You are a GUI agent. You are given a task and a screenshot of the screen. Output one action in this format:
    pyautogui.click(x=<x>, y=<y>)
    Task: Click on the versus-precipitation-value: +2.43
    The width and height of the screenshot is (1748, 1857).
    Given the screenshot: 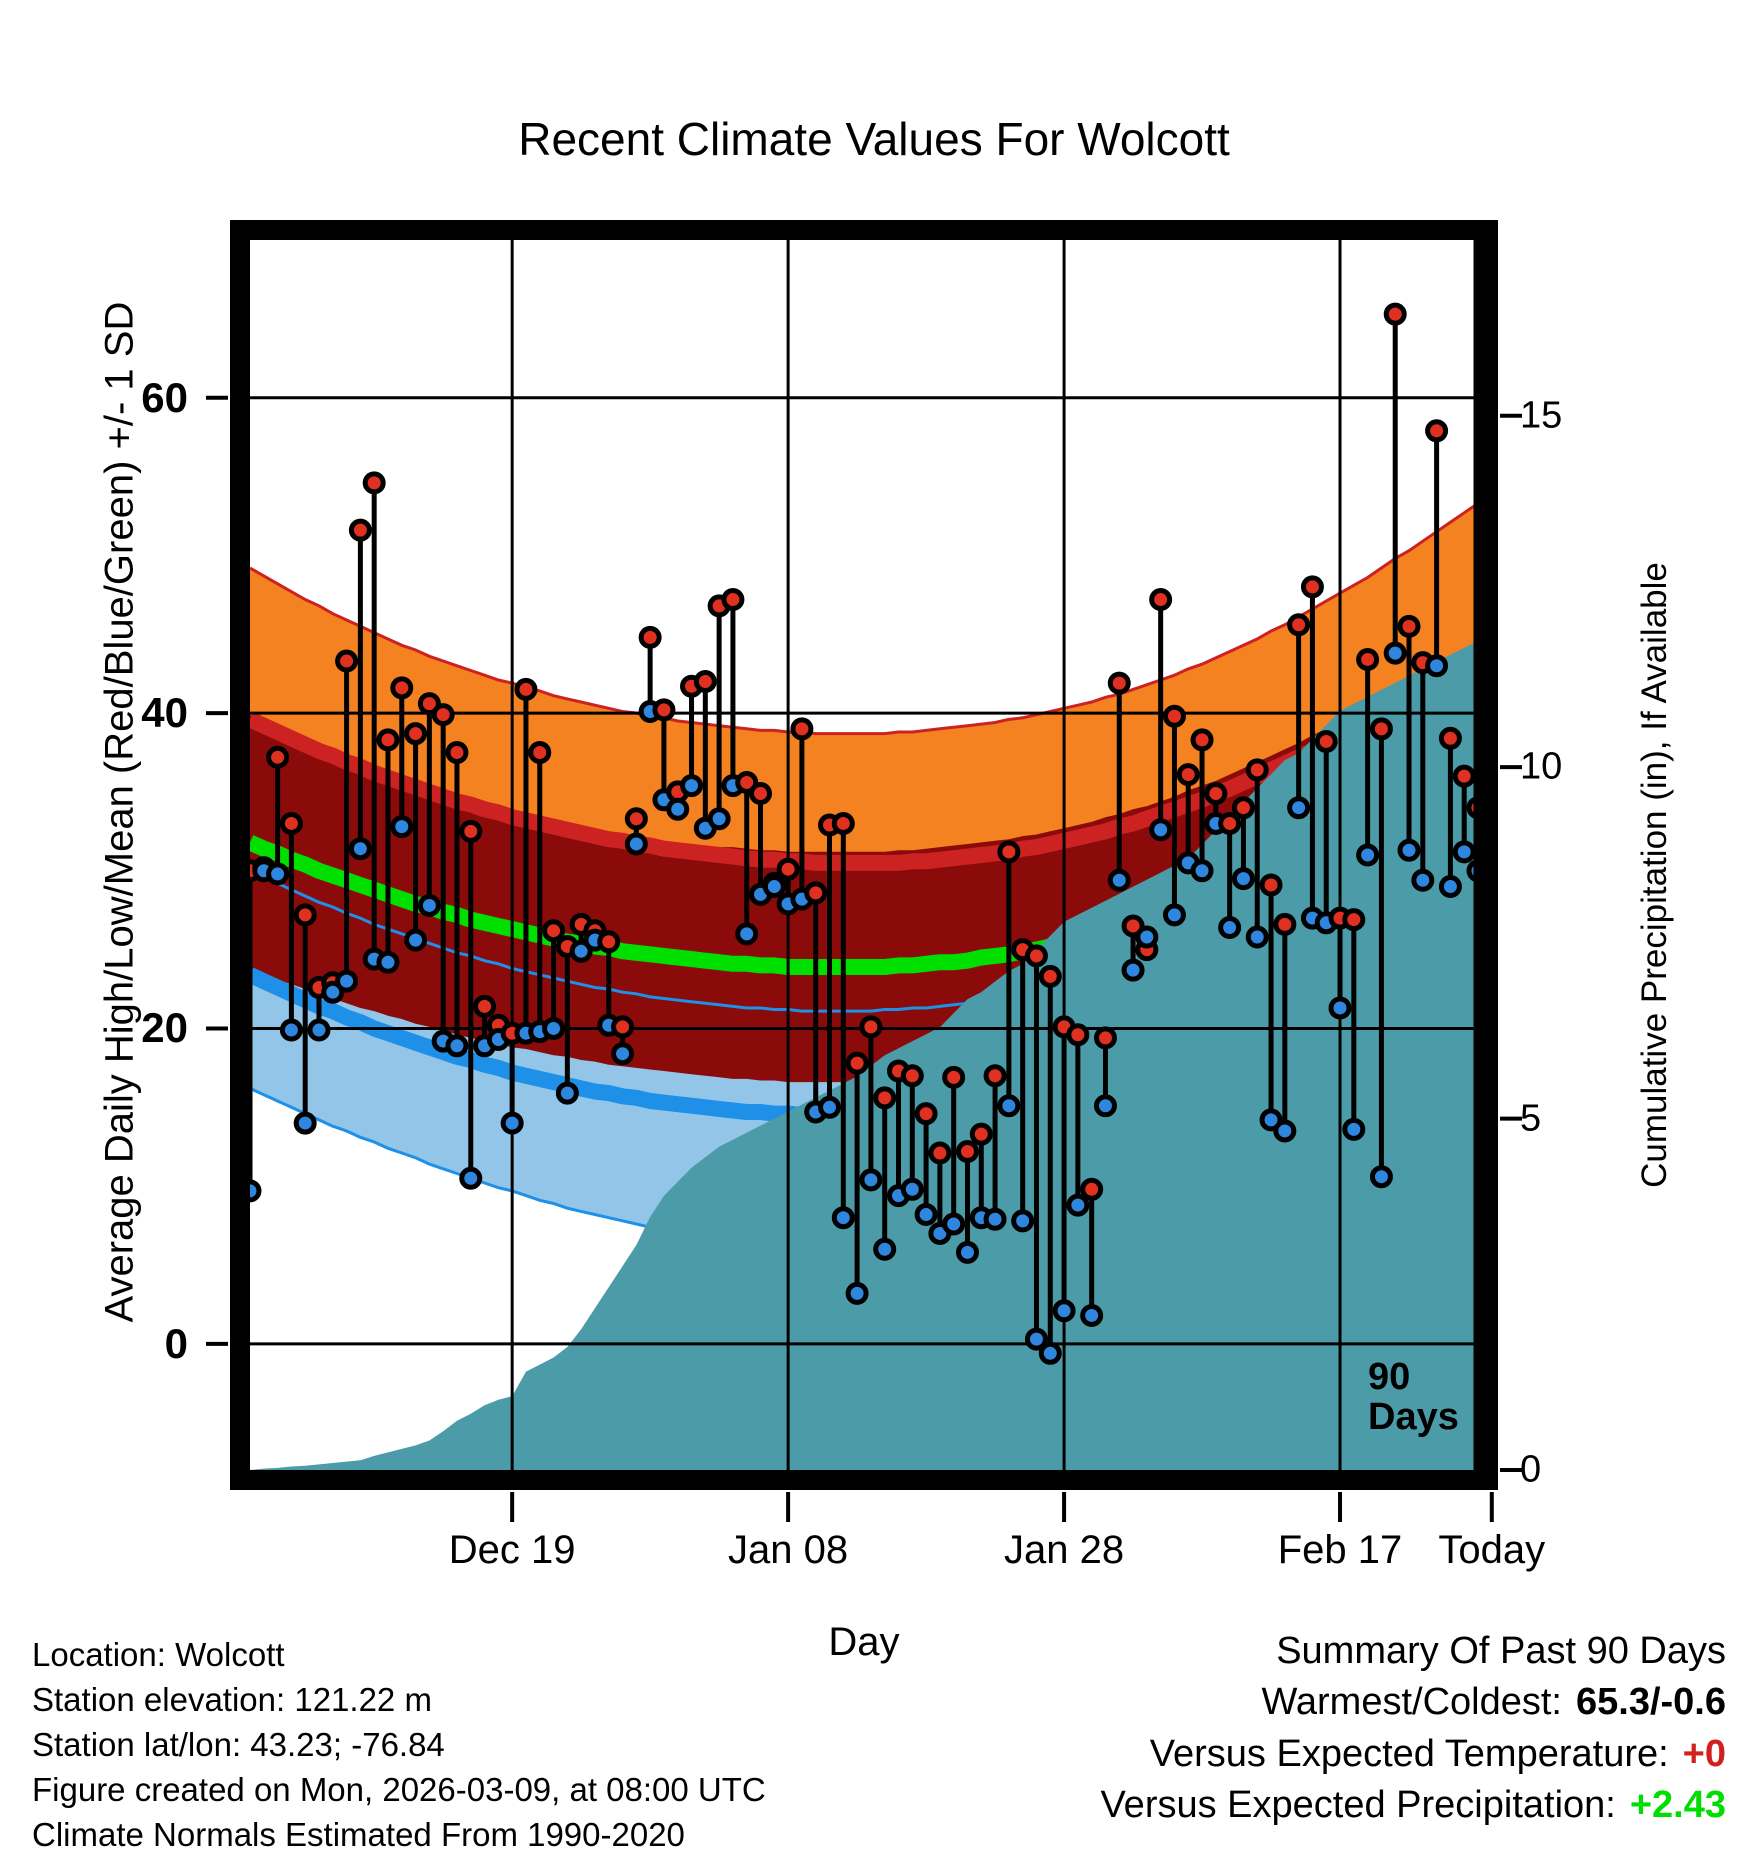 What is the action you would take?
    pyautogui.click(x=1677, y=1805)
    